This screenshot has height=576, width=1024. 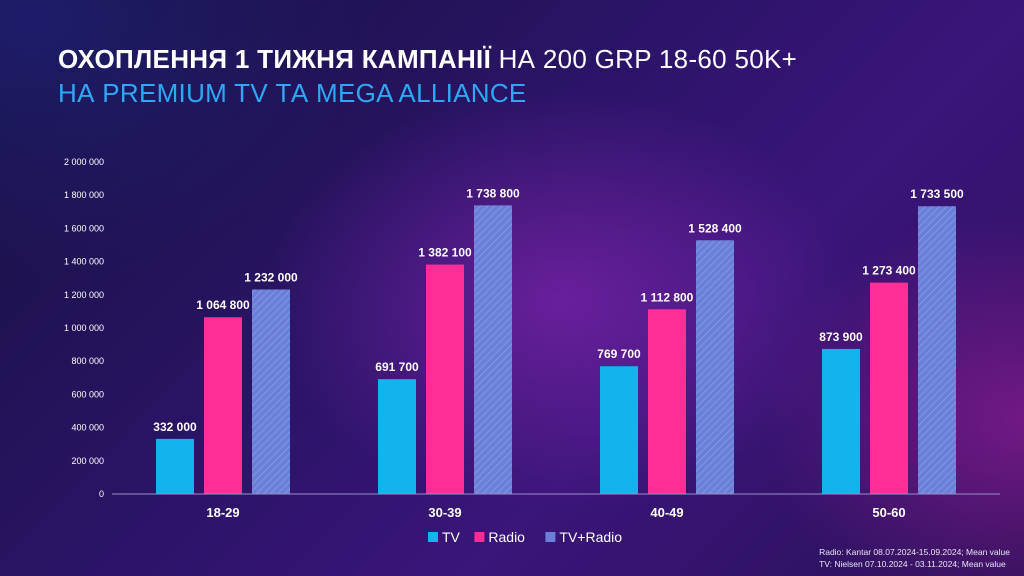 I want to click on bar-value-label: 769 700, so click(x=619, y=354).